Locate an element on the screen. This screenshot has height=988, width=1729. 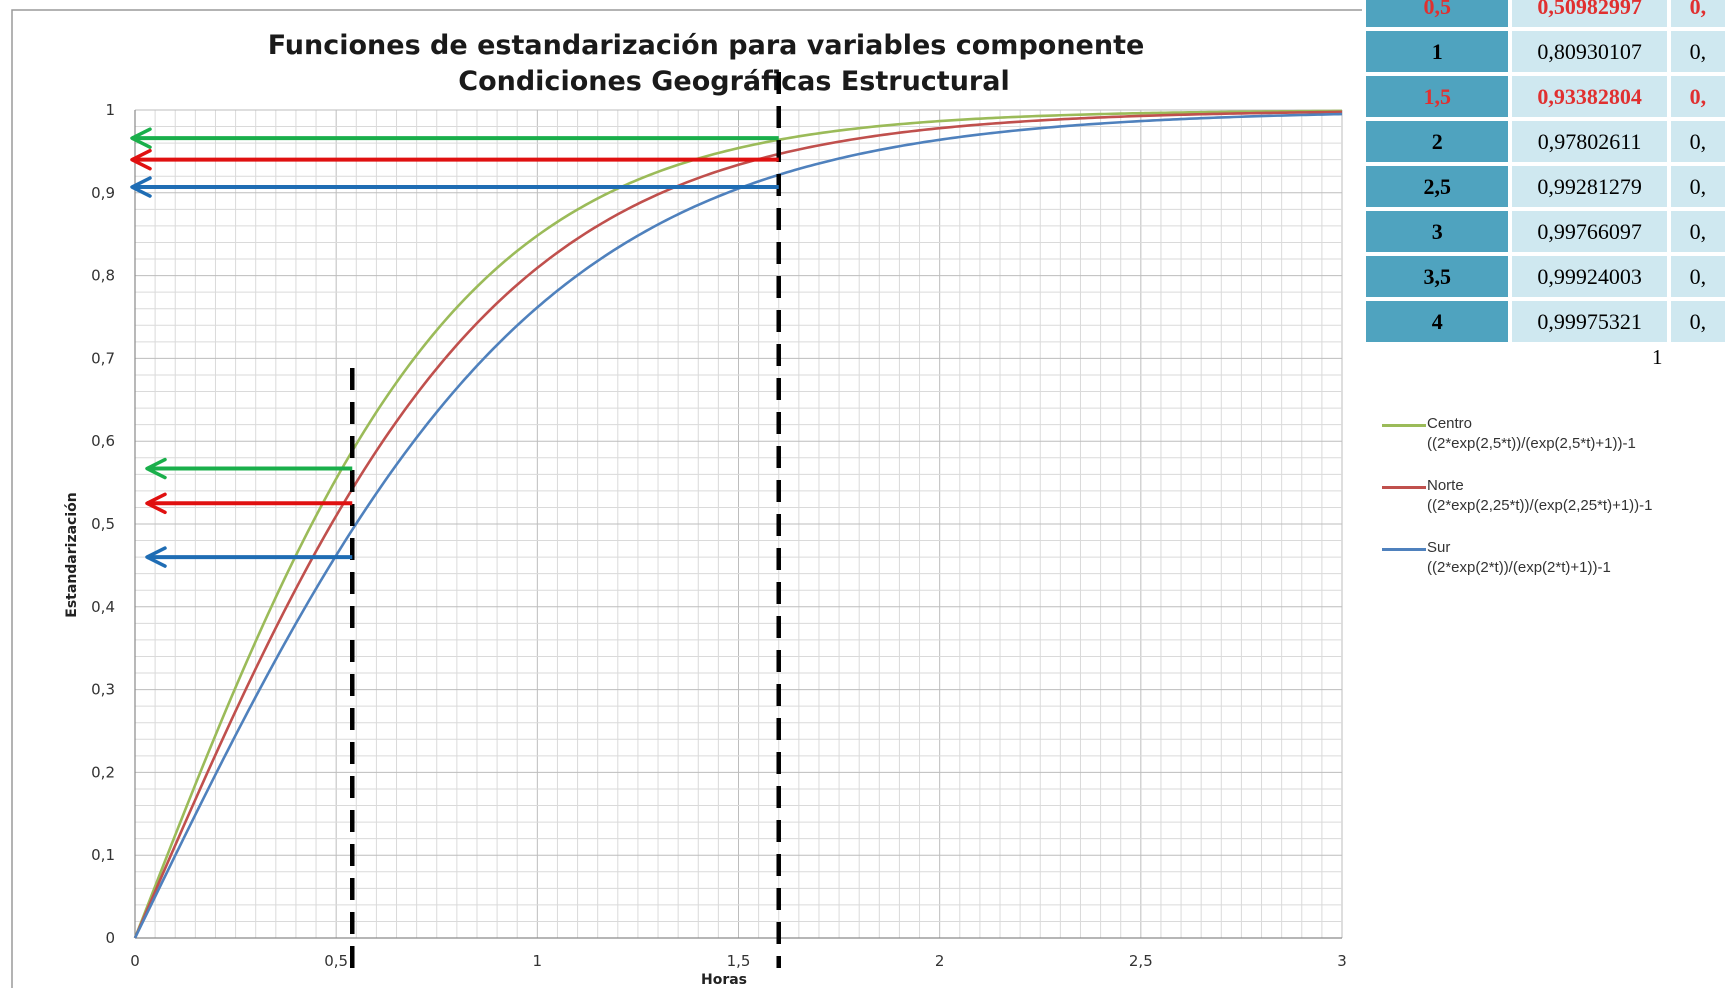
y-tick-label: 0,8 is located at coordinates (103, 276).